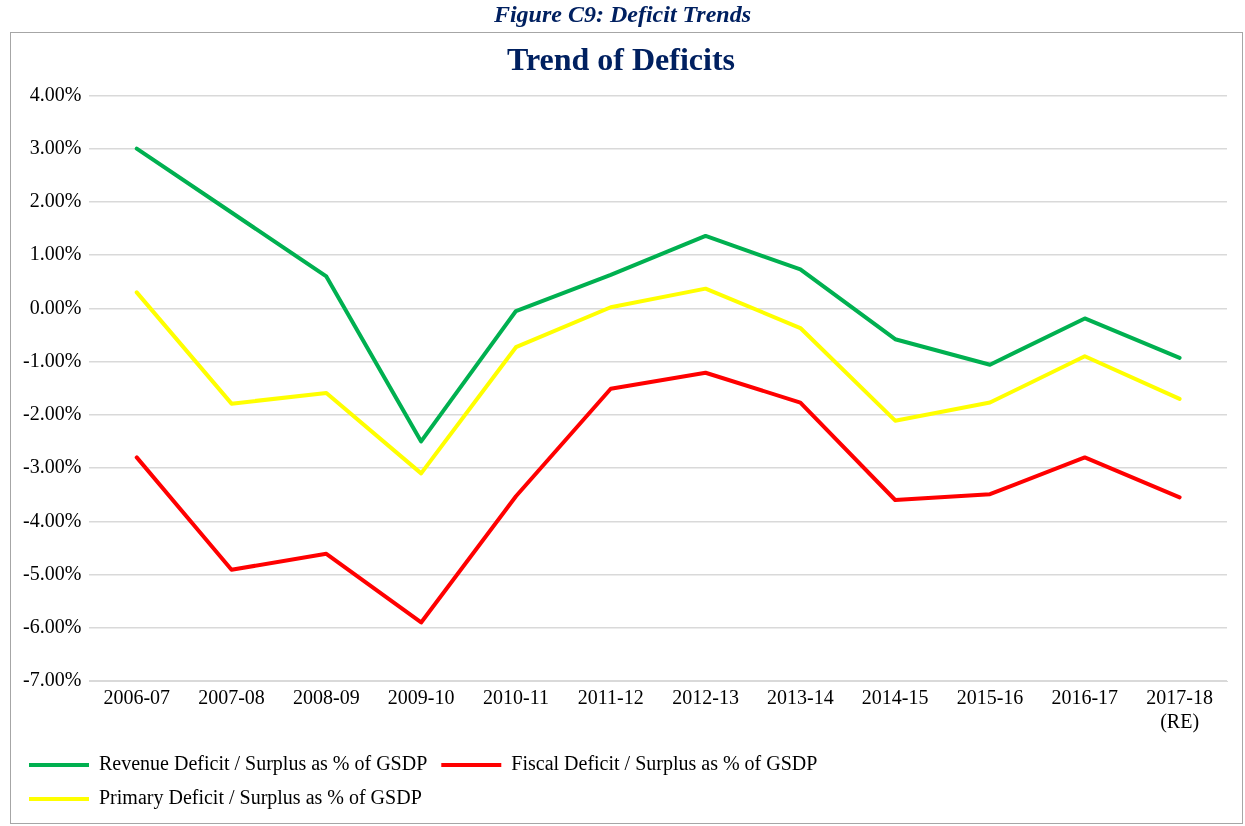 Image resolution: width=1245 pixels, height=826 pixels. What do you see at coordinates (52, 359) in the screenshot?
I see `y-tick-label: -1.00%` at bounding box center [52, 359].